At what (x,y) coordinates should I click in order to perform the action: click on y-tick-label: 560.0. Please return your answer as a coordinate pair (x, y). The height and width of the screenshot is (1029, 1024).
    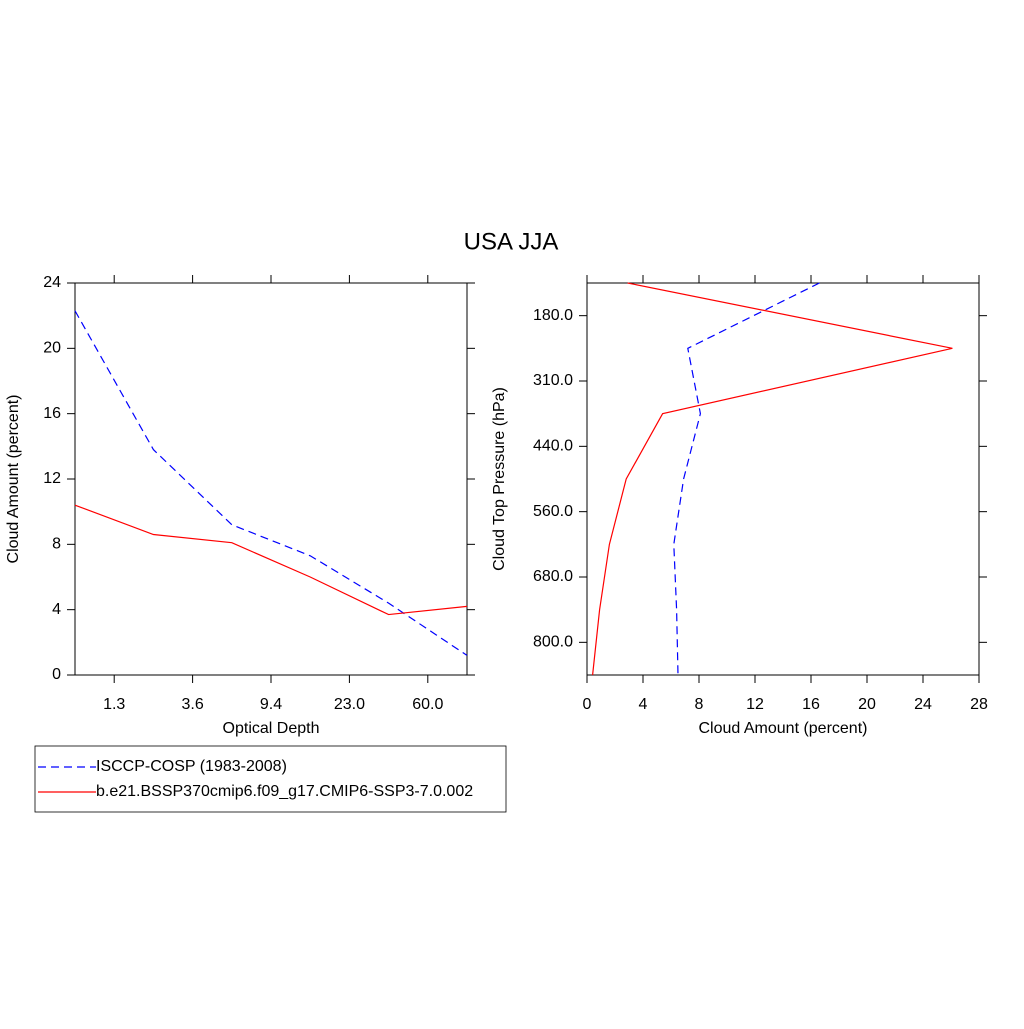
    Looking at the image, I should click on (553, 511).